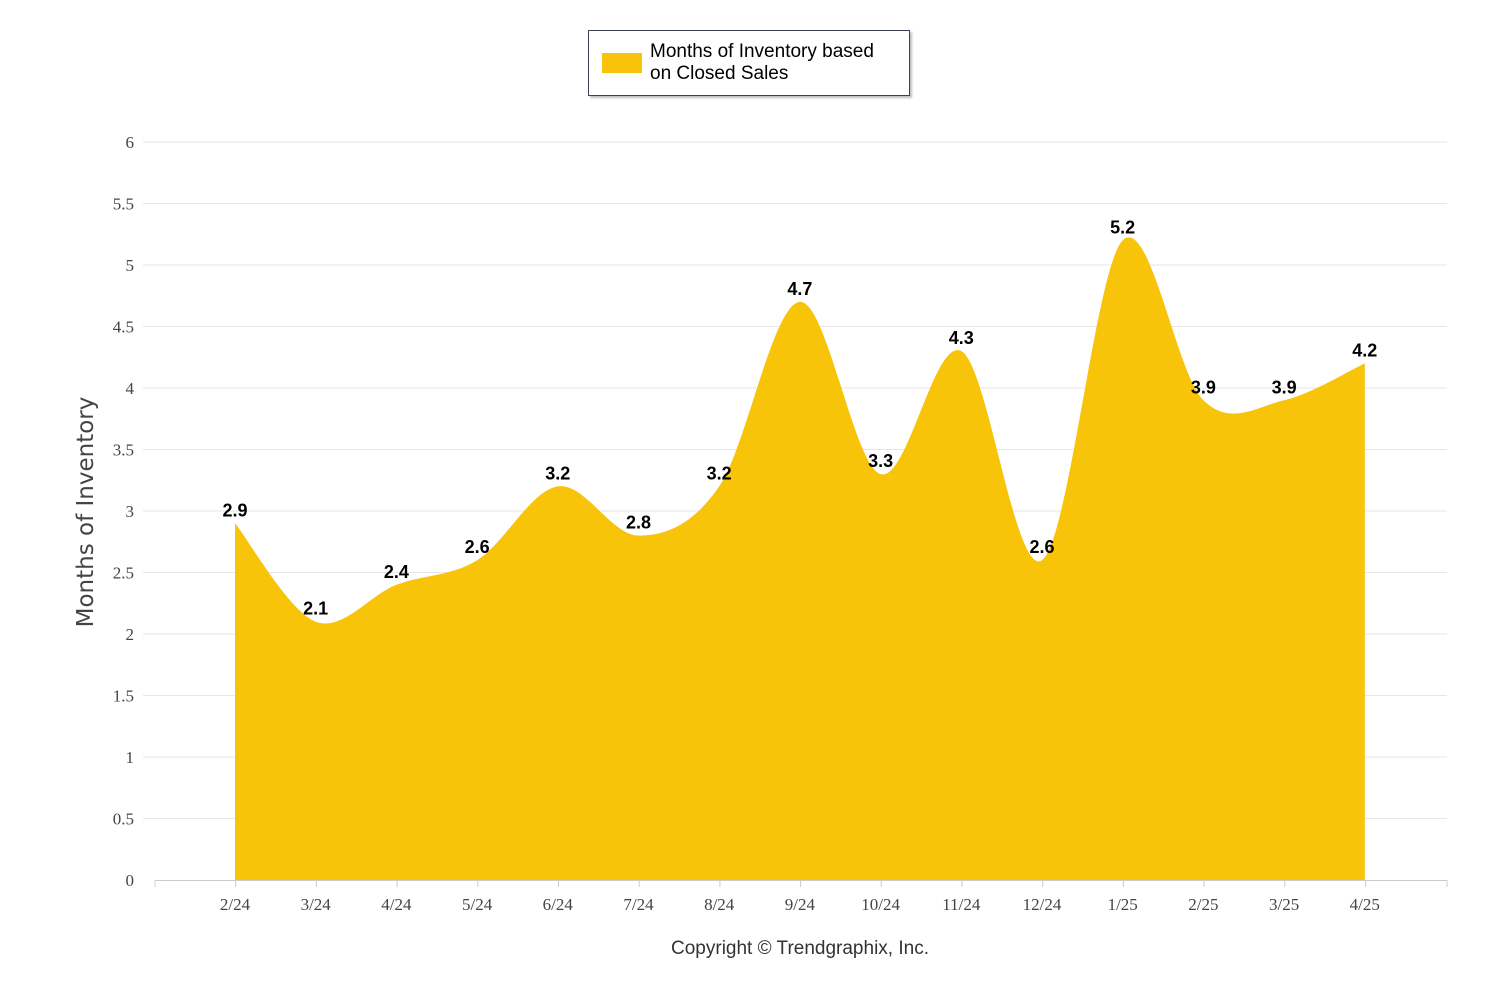  I want to click on y-tick-label: 1.5, so click(123, 696).